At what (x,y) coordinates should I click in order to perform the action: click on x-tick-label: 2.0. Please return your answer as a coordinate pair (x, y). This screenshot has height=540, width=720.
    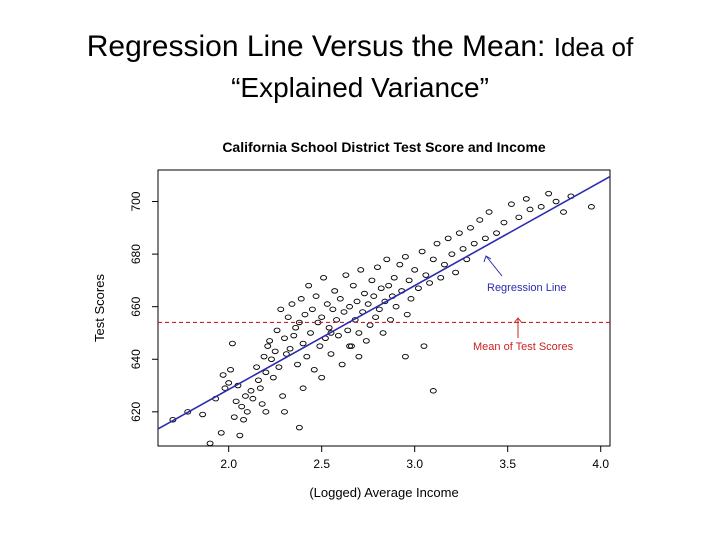
    Looking at the image, I should click on (228, 464).